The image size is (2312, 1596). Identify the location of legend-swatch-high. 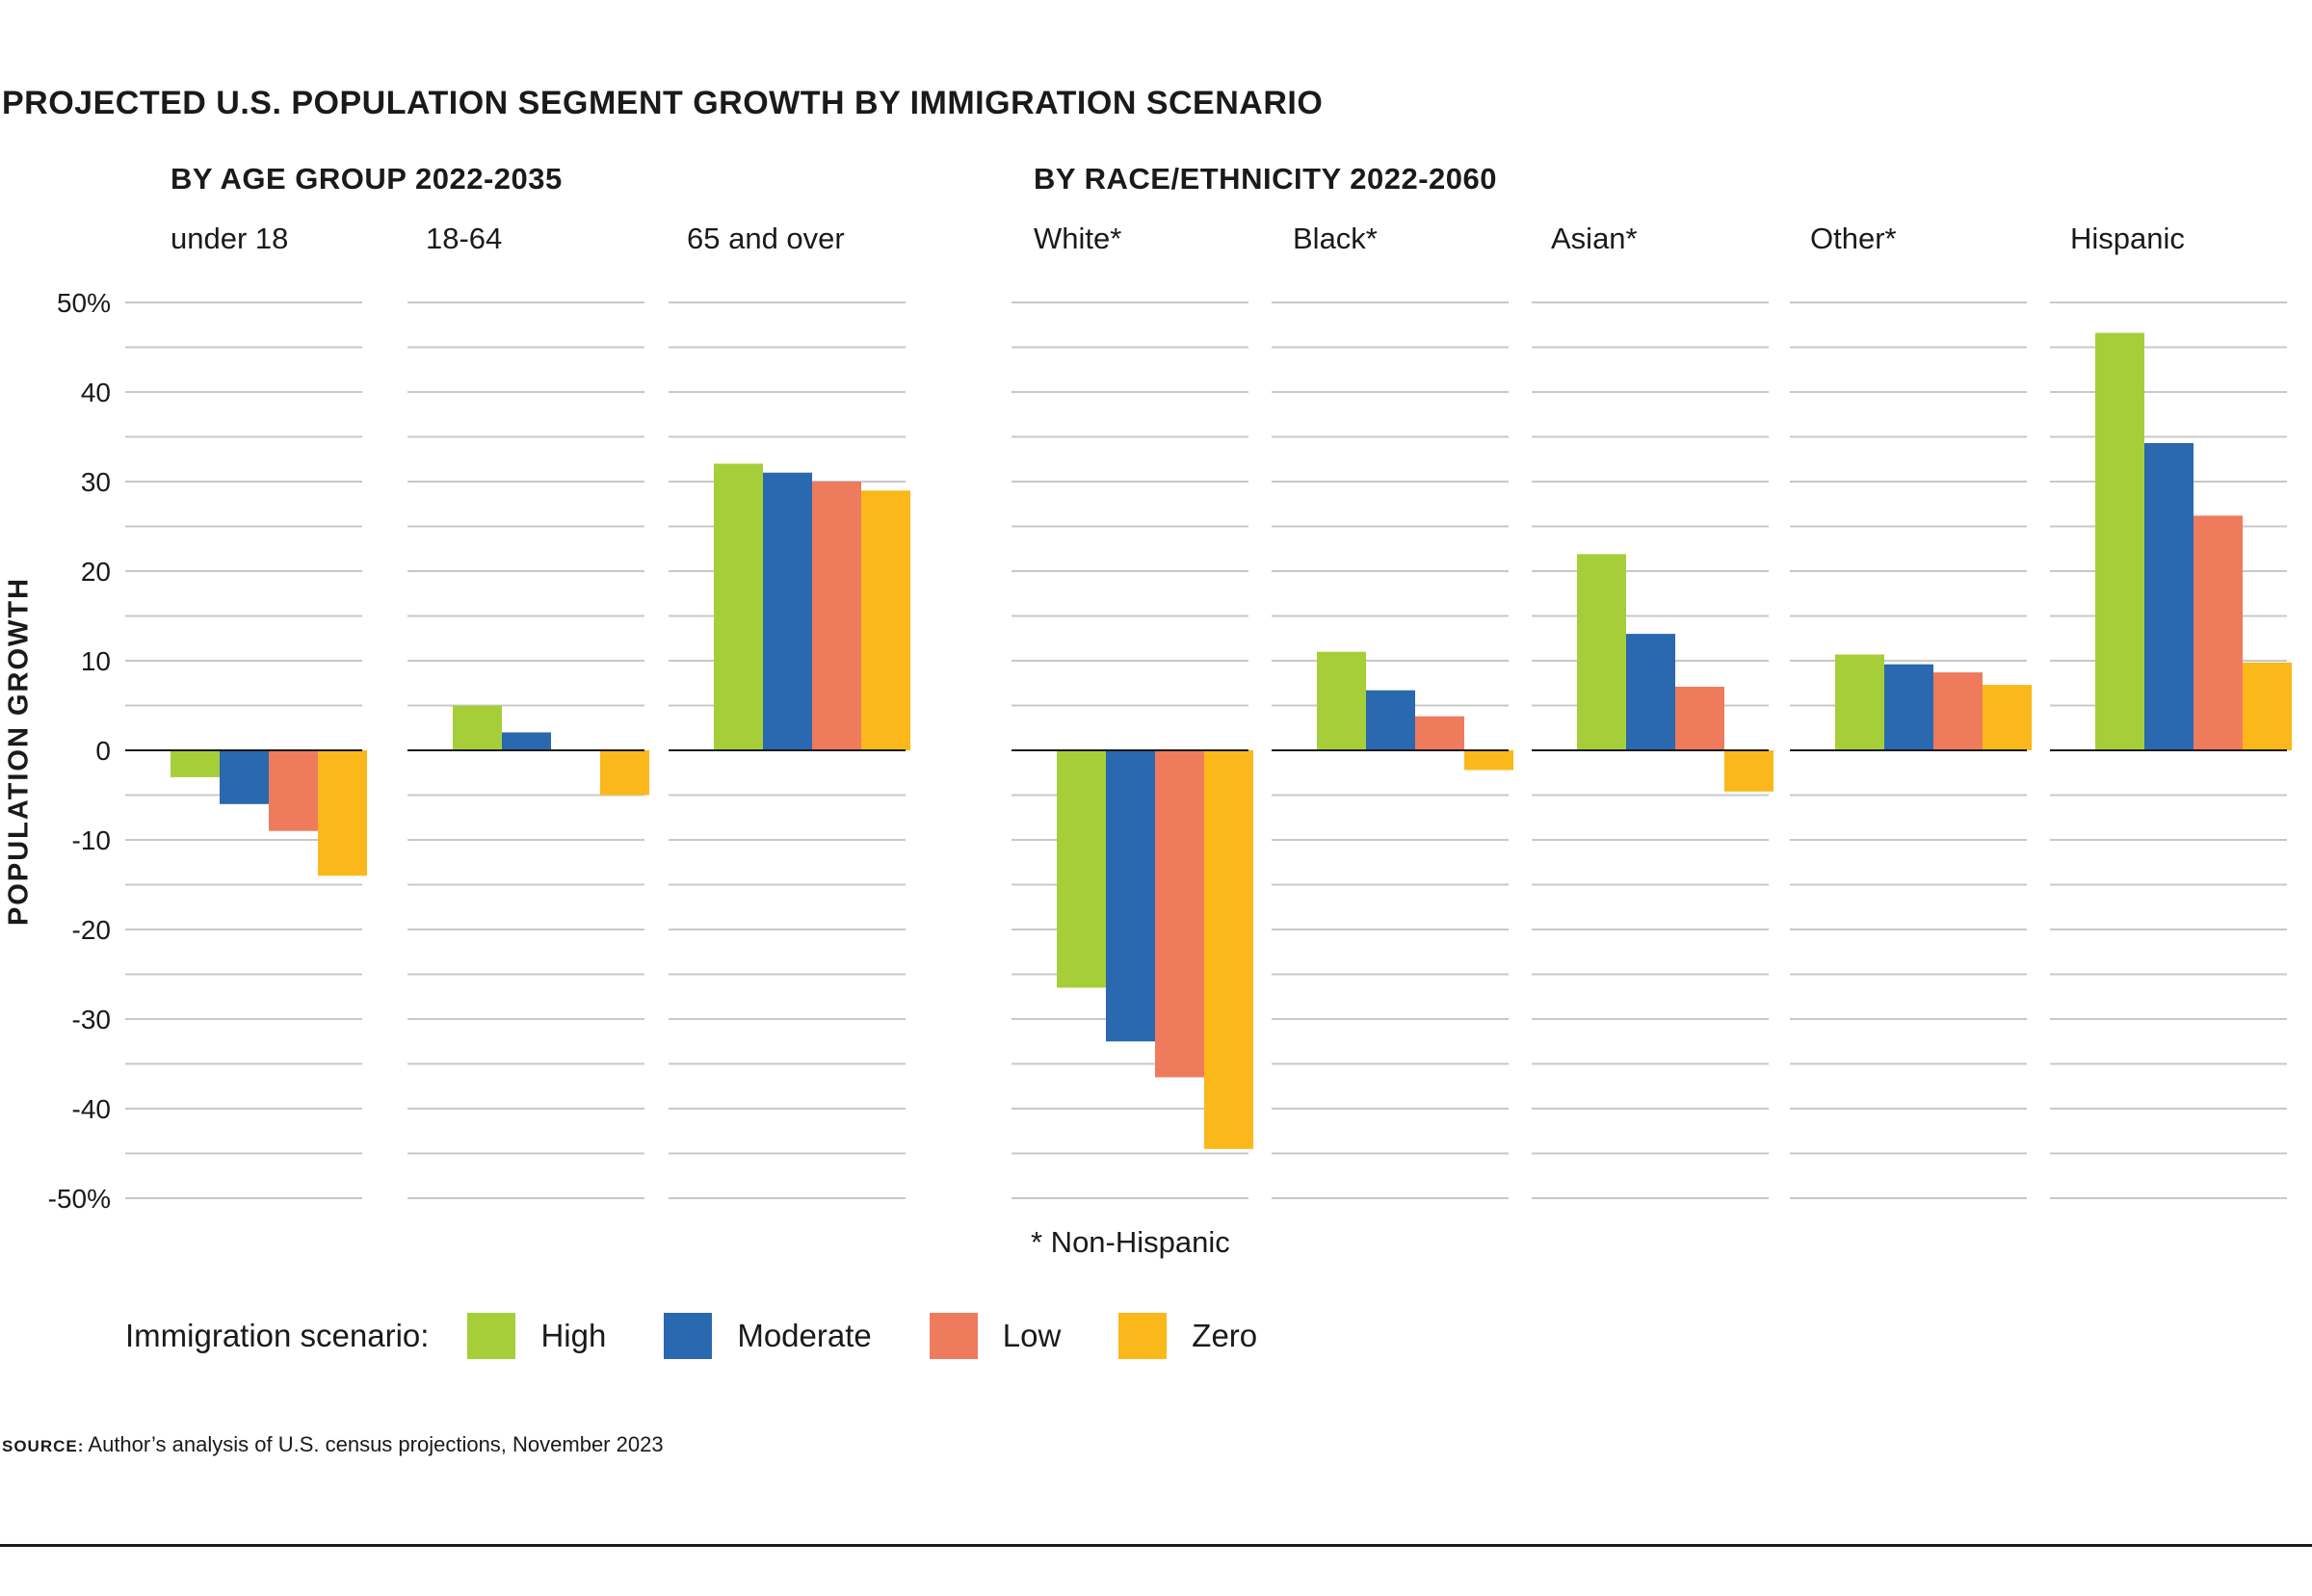
(491, 1336).